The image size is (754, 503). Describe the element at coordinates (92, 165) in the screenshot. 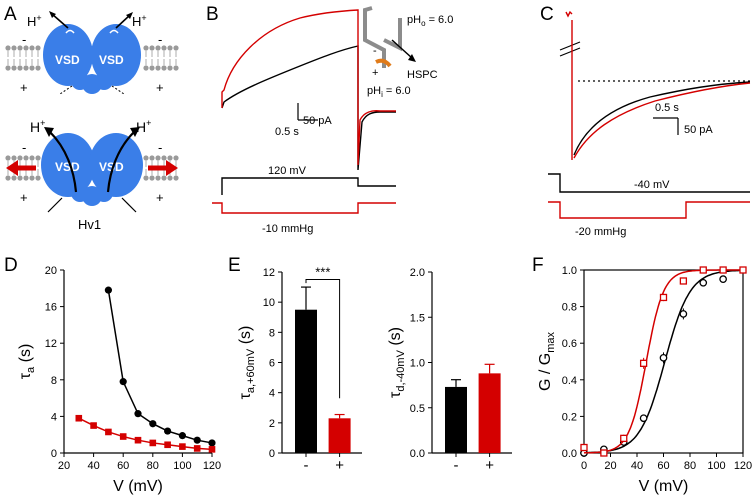

I see `hv1-channel-open: VSD VSD H+ H+ - - + +` at that location.